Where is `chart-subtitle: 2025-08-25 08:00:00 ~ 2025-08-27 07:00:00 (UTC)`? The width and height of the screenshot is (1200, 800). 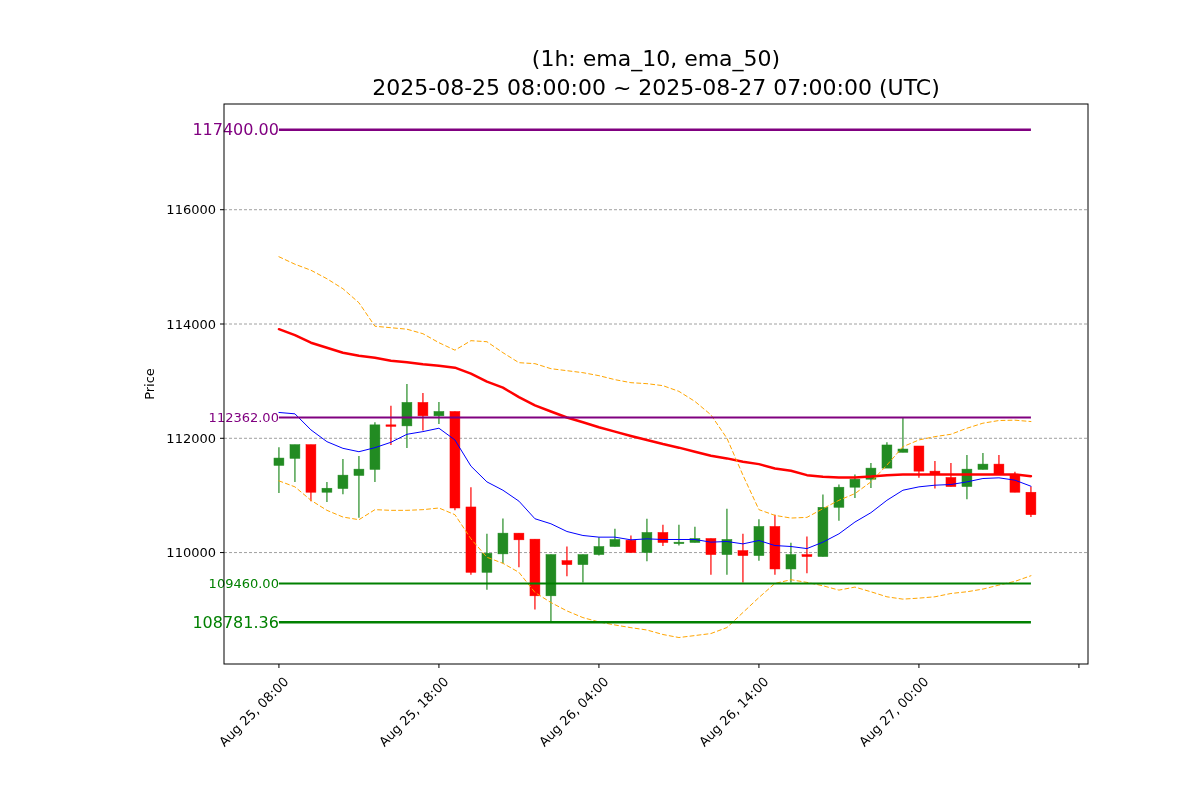 chart-subtitle: 2025-08-25 08:00:00 ~ 2025-08-27 07:00:00 (UTC) is located at coordinates (656, 87).